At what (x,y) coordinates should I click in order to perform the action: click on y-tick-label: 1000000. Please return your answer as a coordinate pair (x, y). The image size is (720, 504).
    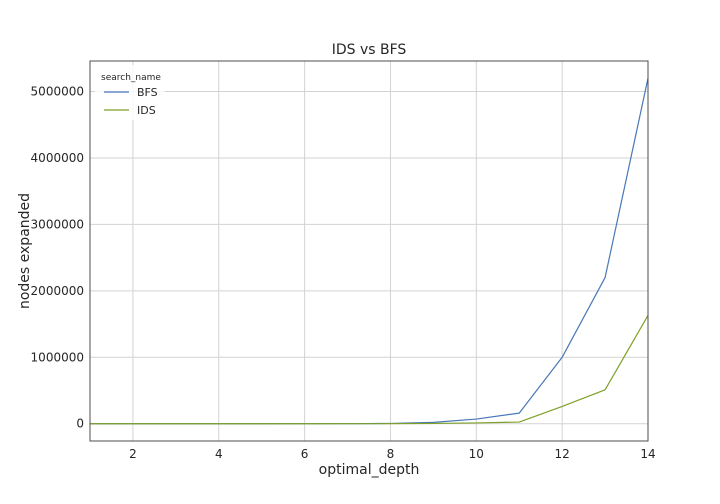
    Looking at the image, I should click on (57, 357).